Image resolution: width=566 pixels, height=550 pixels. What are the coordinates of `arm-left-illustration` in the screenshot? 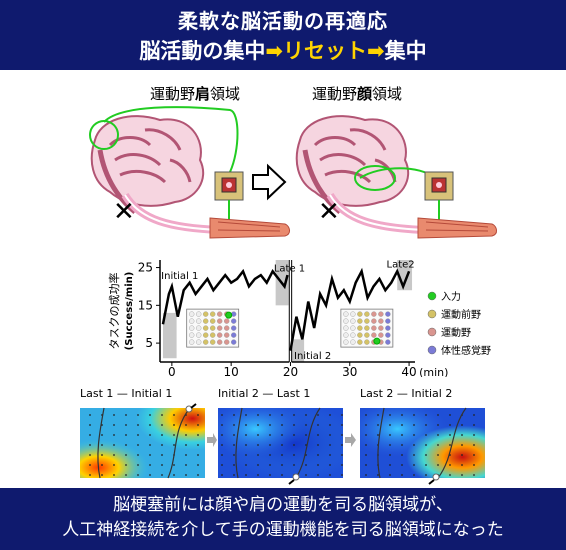 It's located at (249, 228).